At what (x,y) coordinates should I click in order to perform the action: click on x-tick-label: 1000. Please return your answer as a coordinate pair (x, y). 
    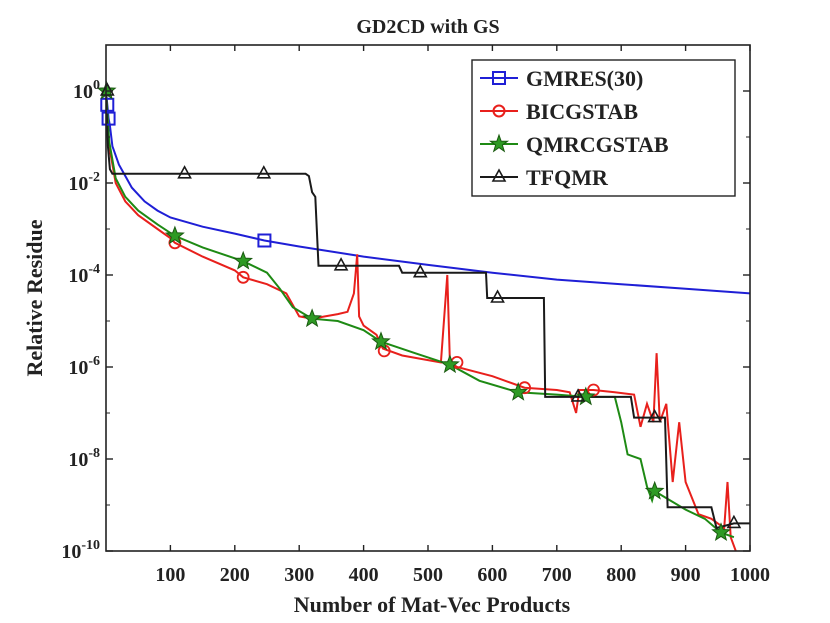
    Looking at the image, I should click on (750, 575).